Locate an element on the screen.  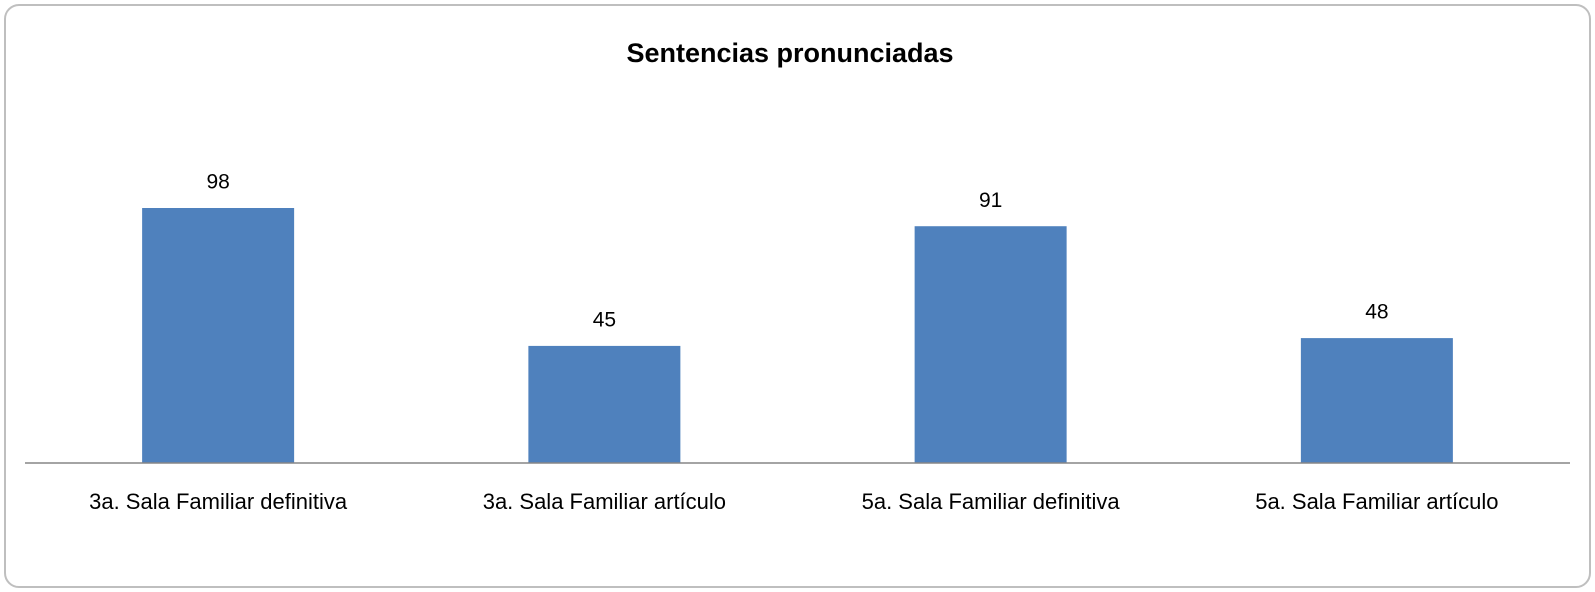
x-tick-label: 5a. Sala Familiar definitiva is located at coordinates (991, 501).